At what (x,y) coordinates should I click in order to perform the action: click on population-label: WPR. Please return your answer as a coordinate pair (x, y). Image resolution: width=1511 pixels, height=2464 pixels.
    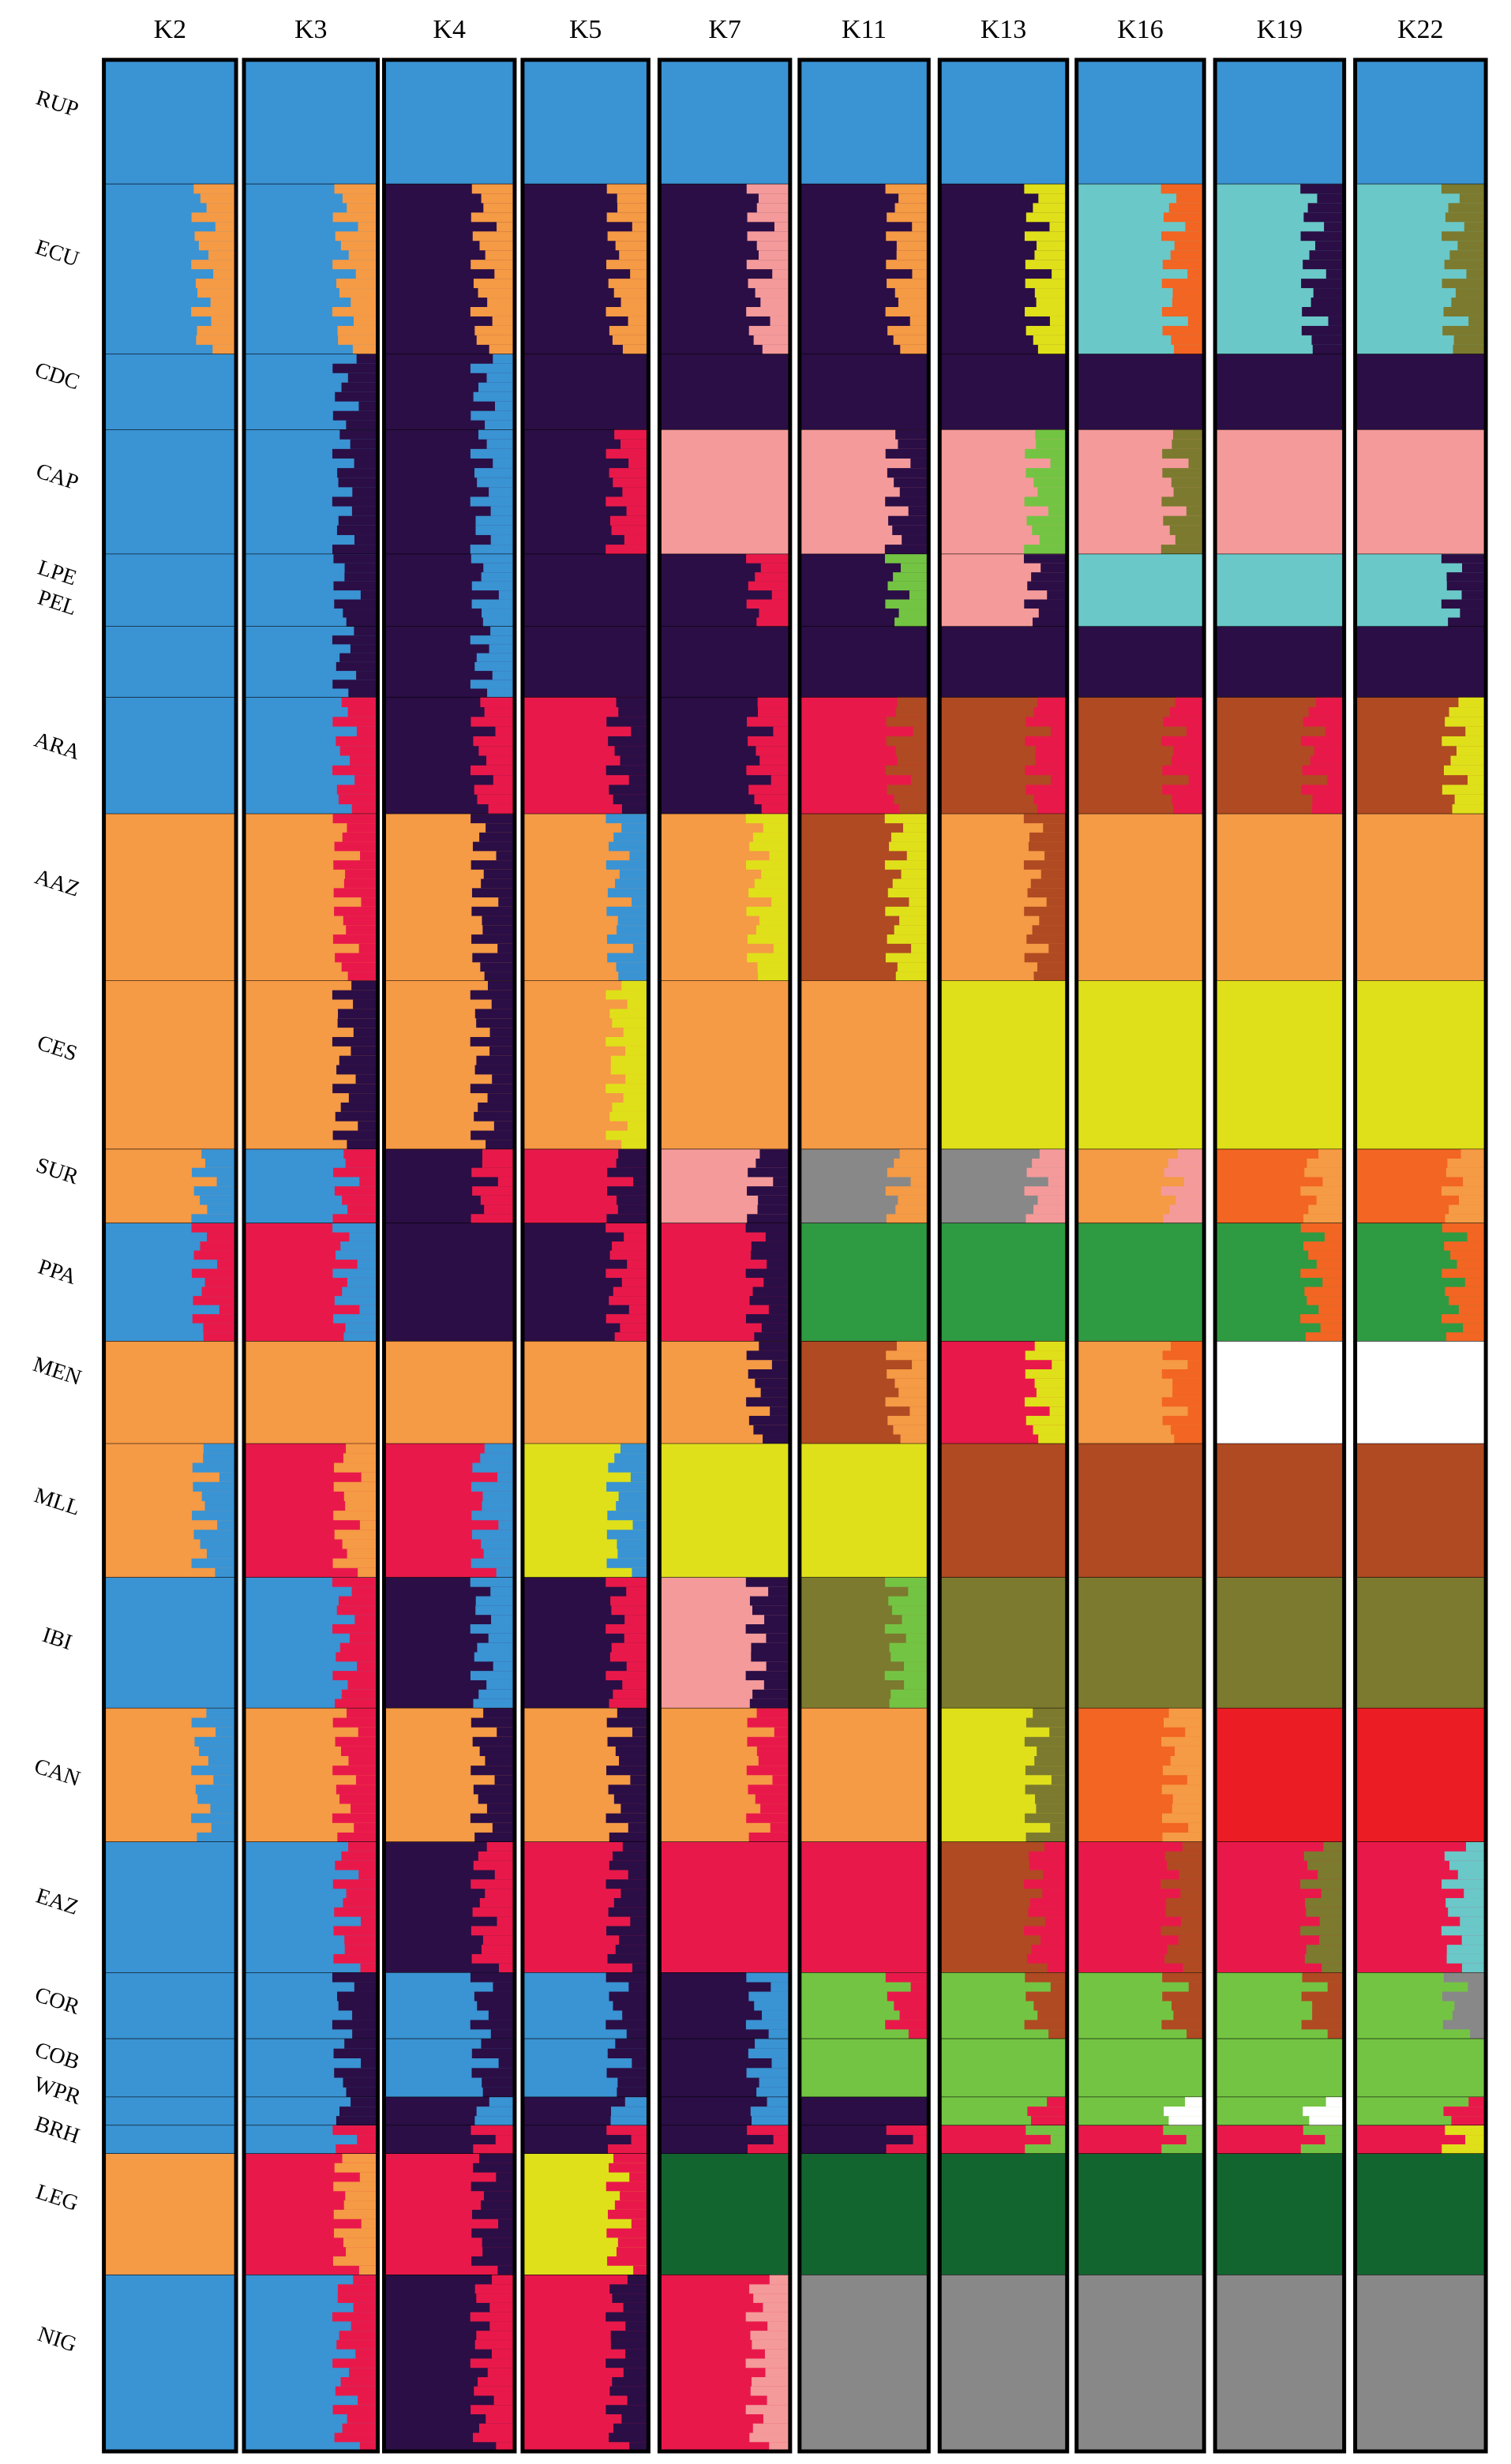
    Looking at the image, I should click on (58, 2091).